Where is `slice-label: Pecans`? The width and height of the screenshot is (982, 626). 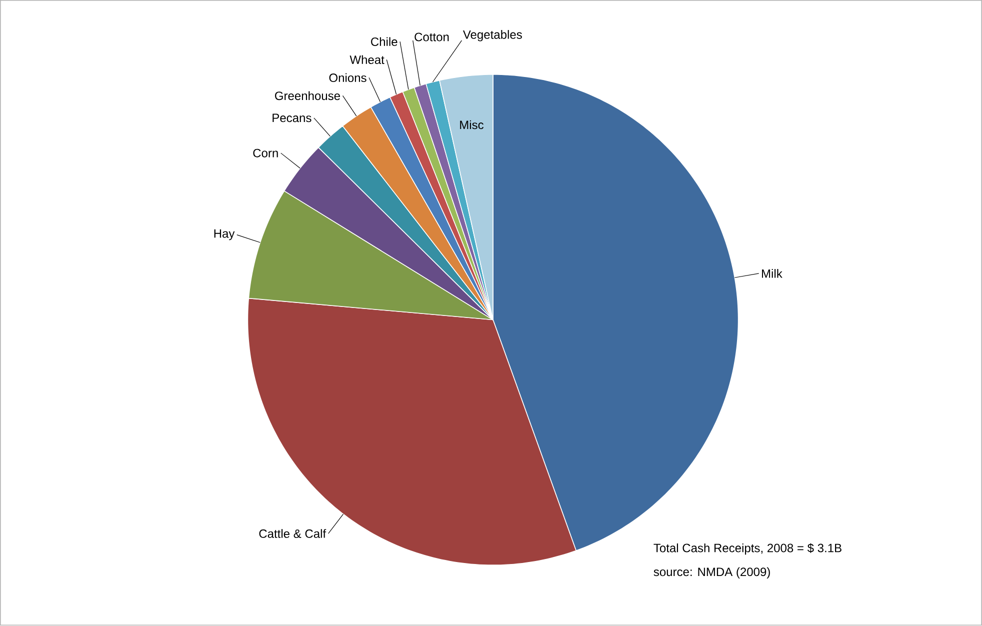 slice-label: Pecans is located at coordinates (292, 118).